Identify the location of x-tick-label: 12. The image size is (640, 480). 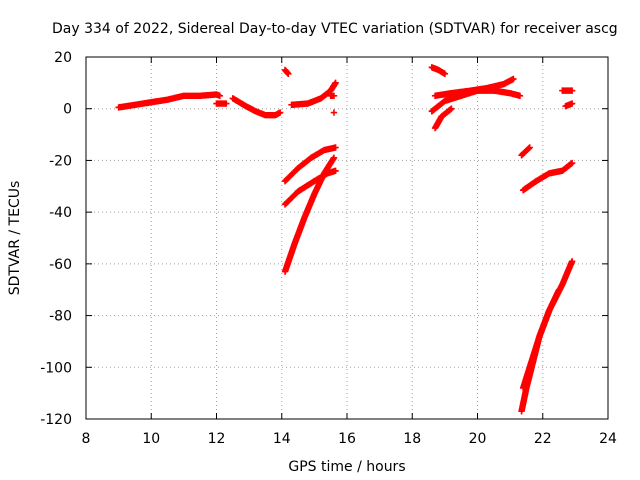
(217, 439).